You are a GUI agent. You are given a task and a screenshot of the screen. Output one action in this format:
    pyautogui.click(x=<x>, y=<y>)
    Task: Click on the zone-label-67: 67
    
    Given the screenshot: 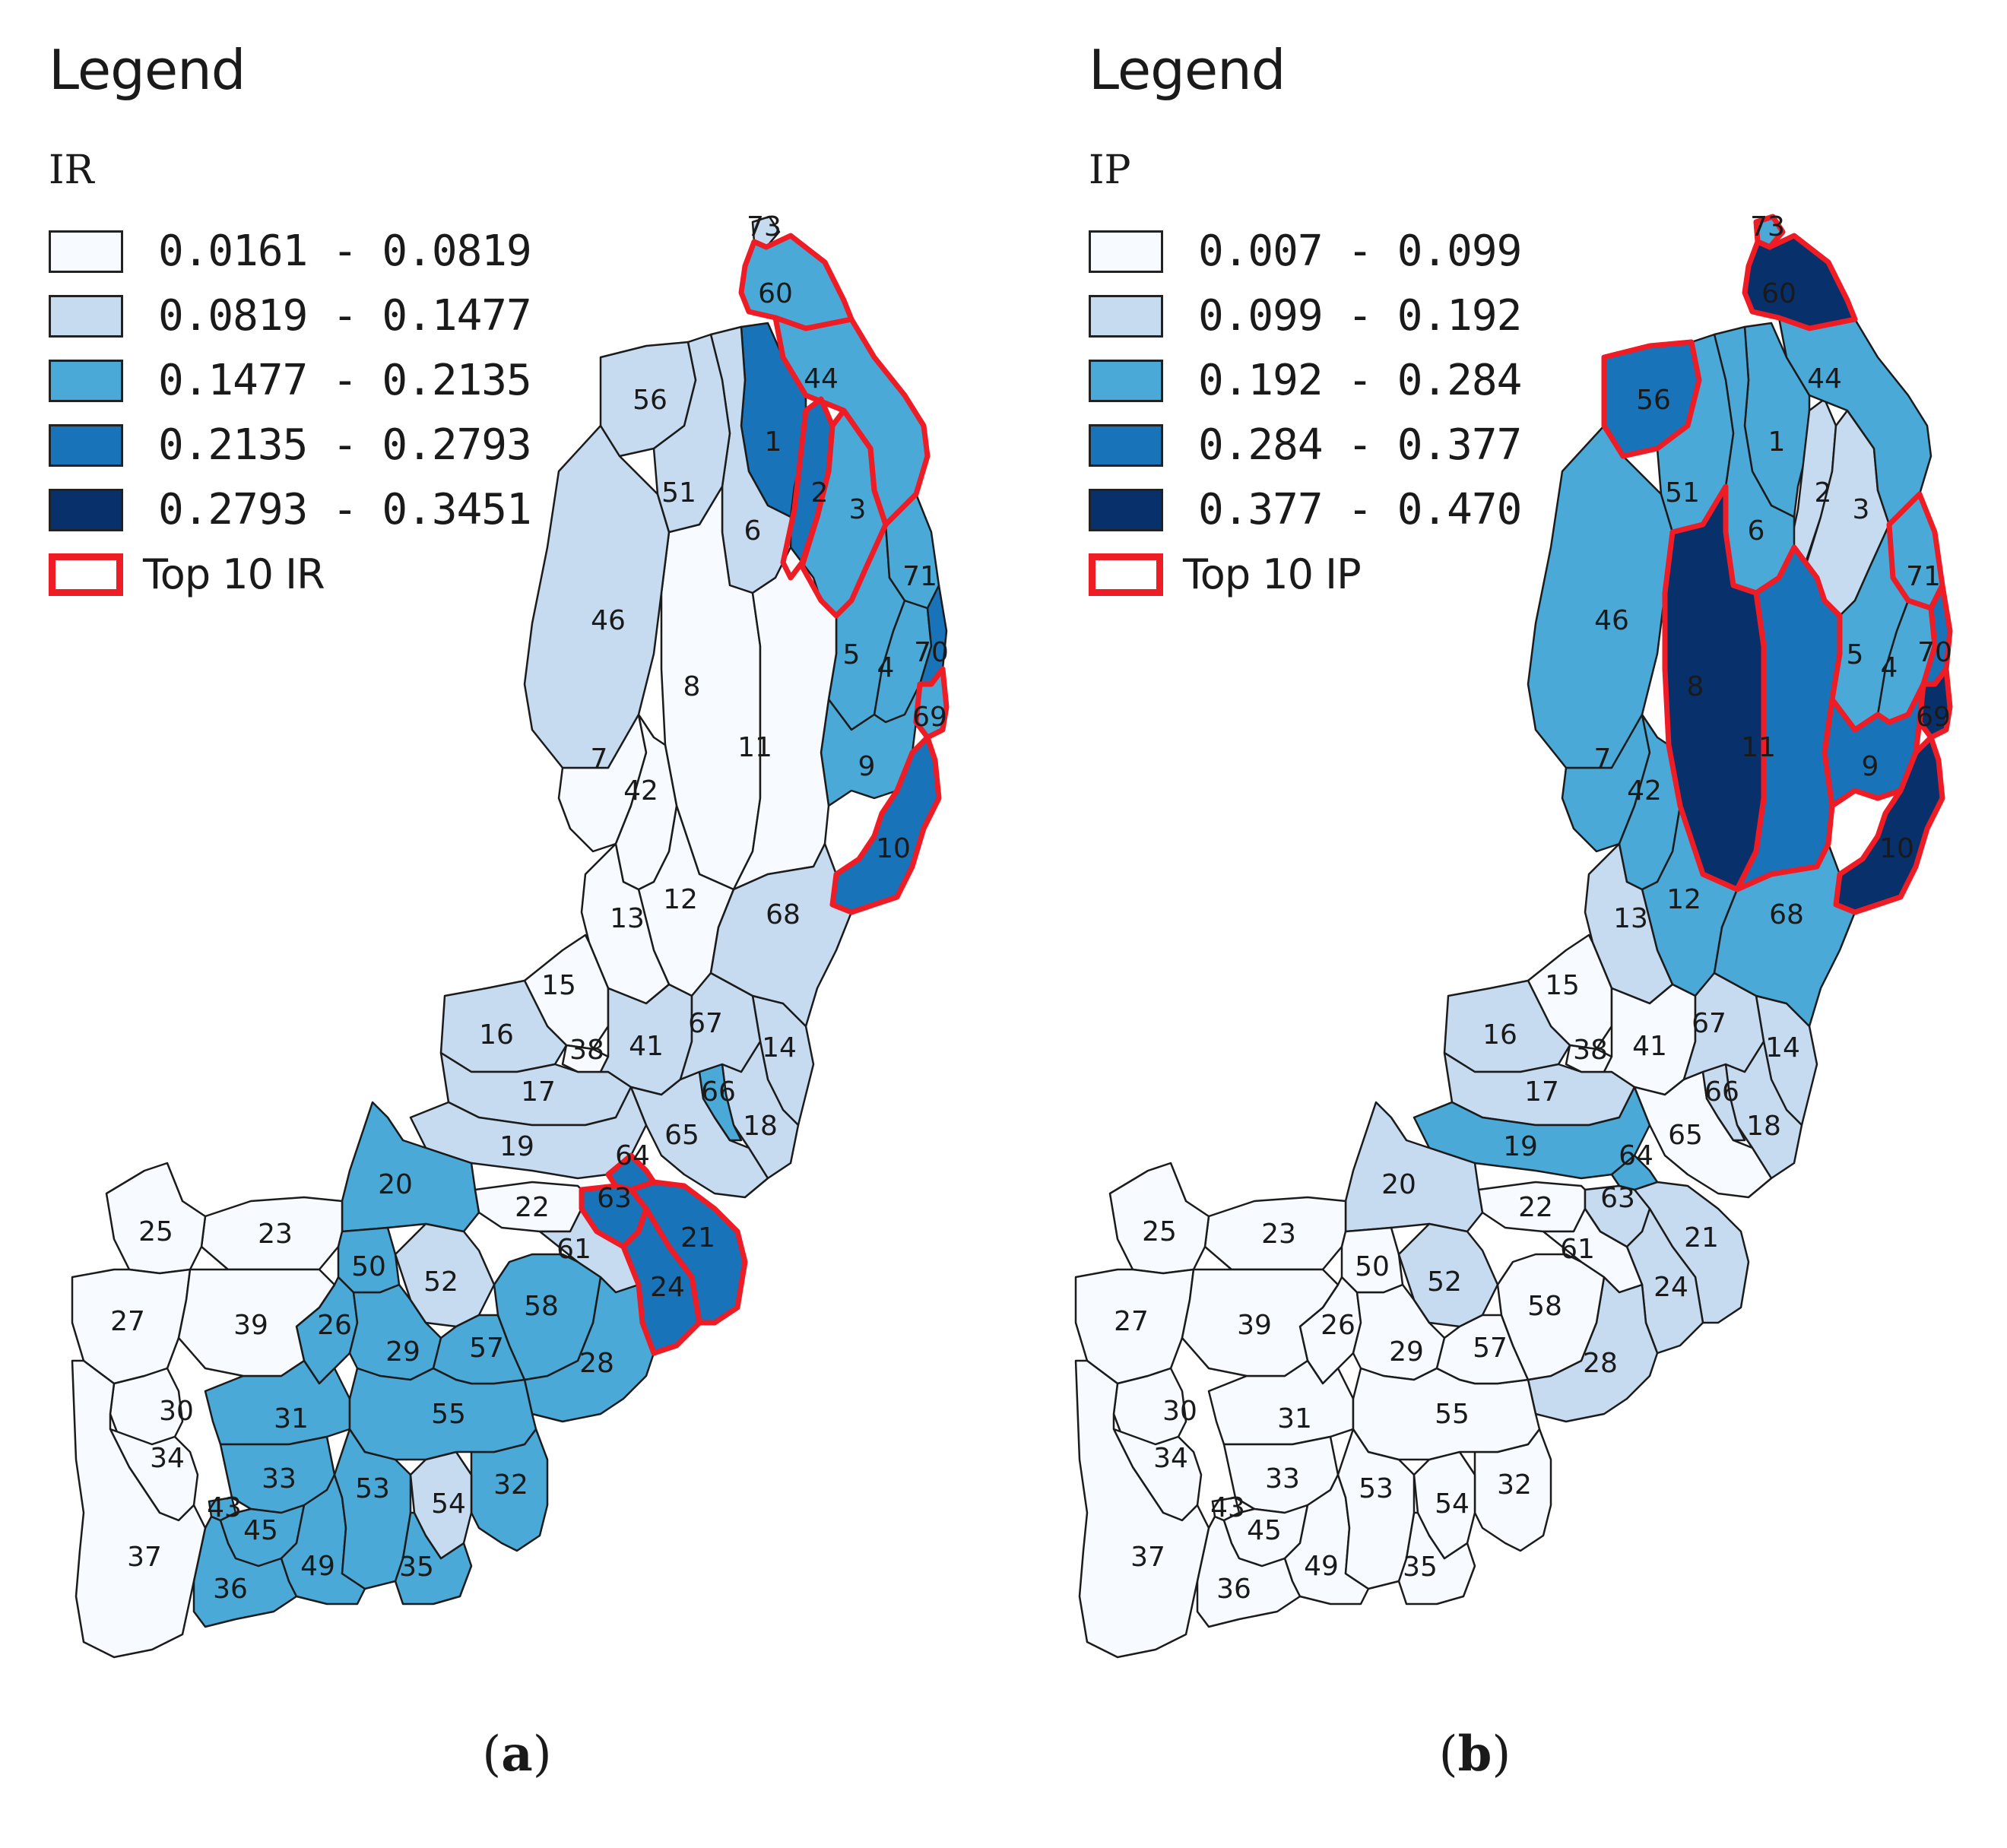 What is the action you would take?
    pyautogui.click(x=706, y=1023)
    